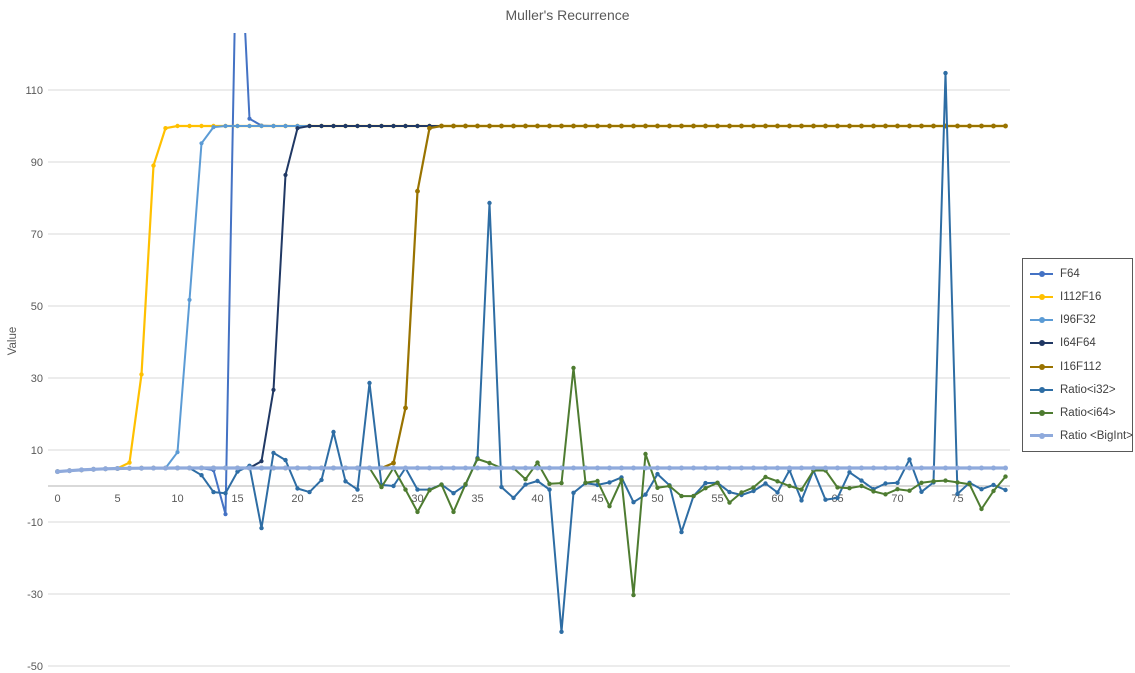  I want to click on legend-swatch-i96f32, so click(1041, 320).